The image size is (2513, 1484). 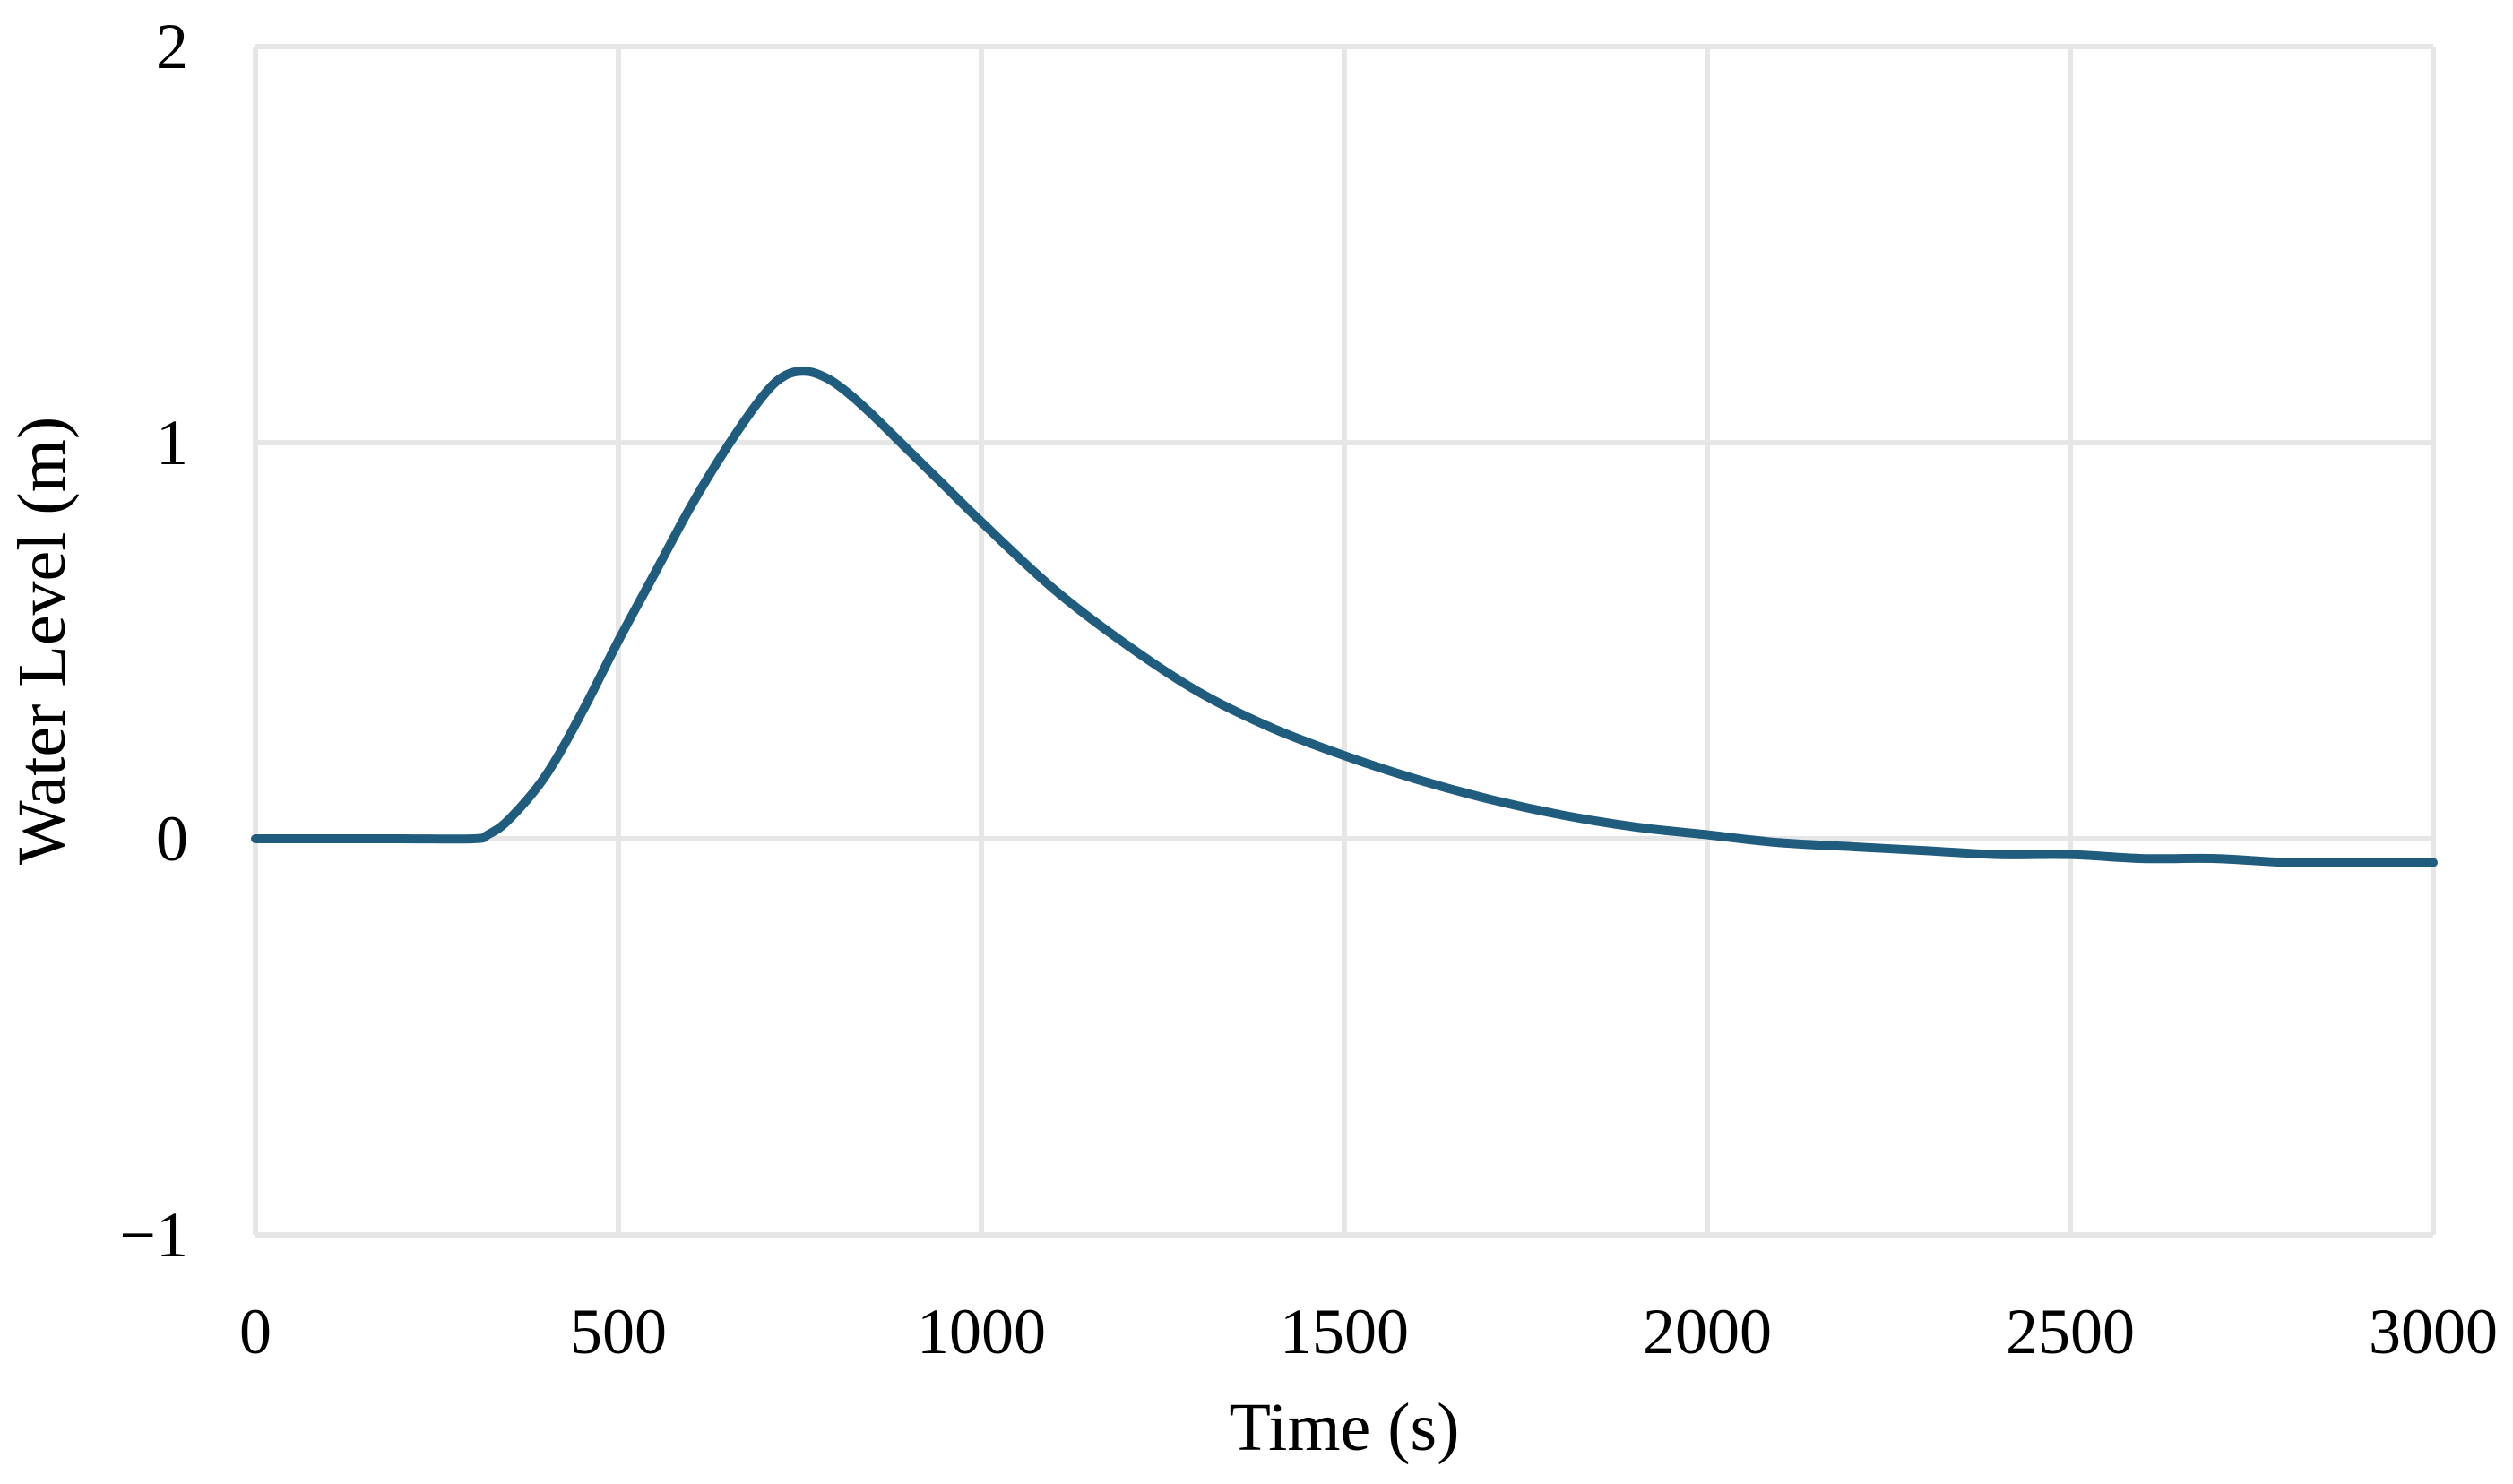 What do you see at coordinates (172, 46) in the screenshot?
I see `y-tick-label: 2` at bounding box center [172, 46].